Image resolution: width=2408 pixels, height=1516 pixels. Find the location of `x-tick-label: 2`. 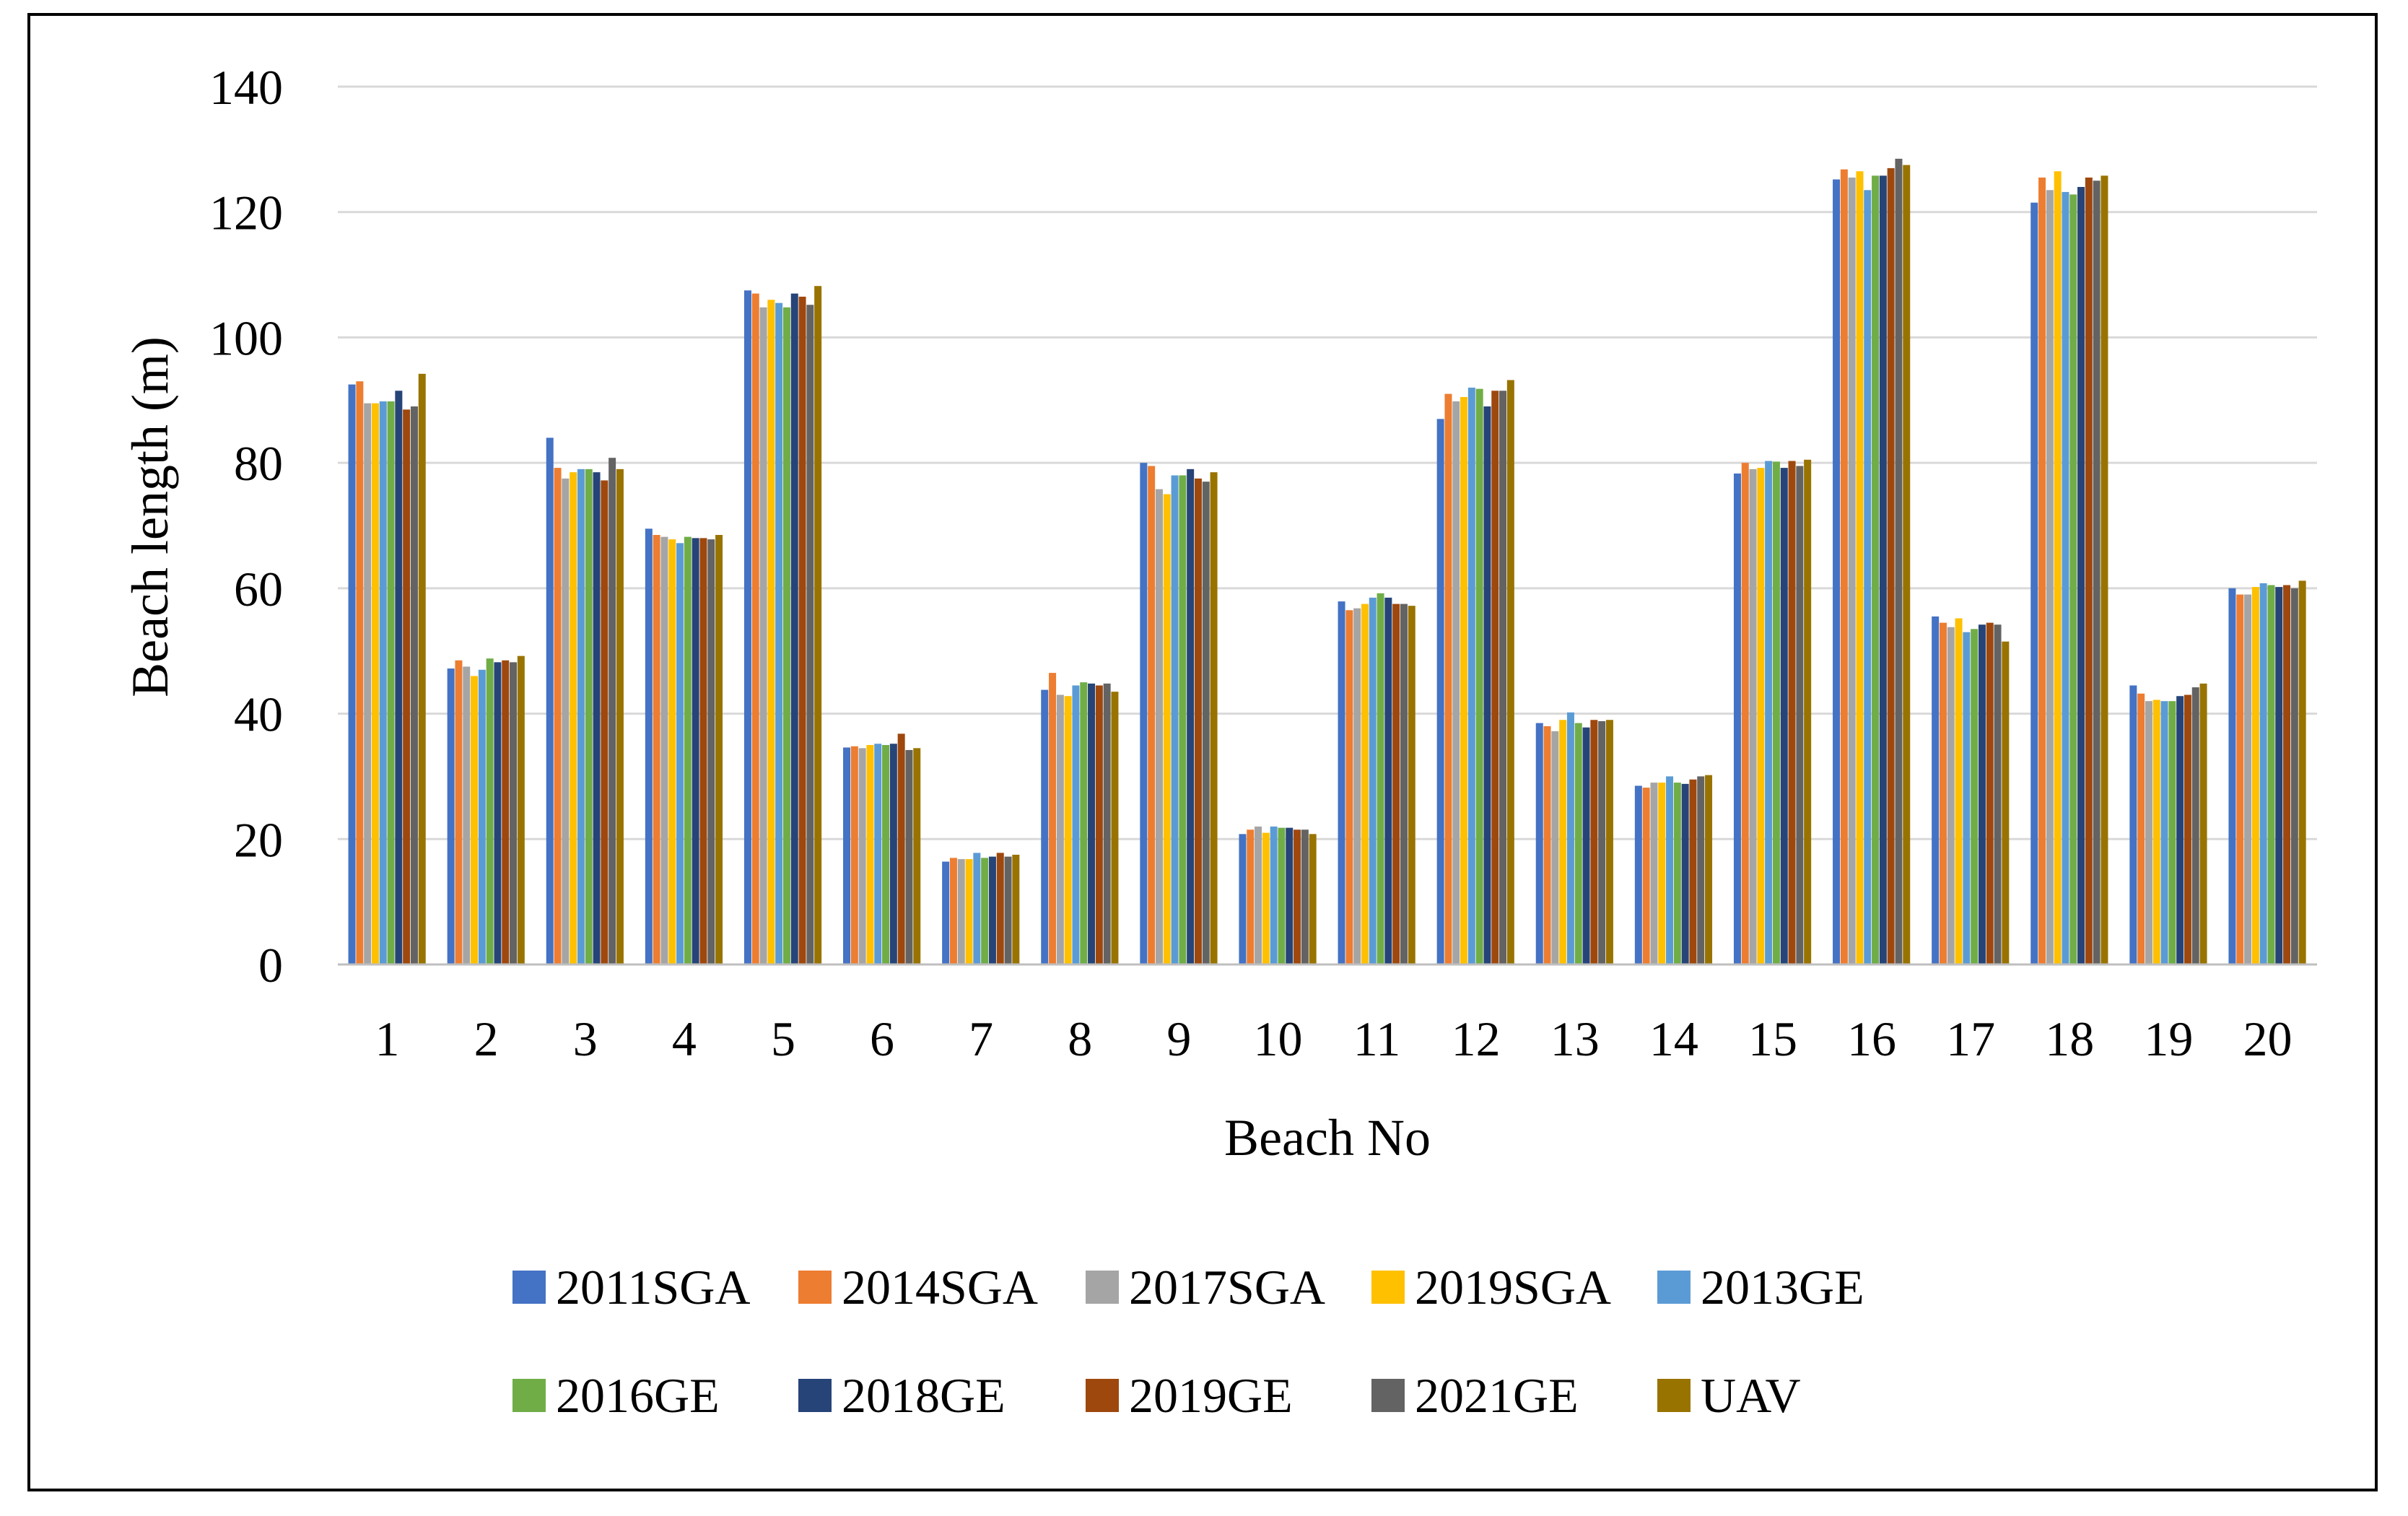

x-tick-label: 2 is located at coordinates (486, 1038).